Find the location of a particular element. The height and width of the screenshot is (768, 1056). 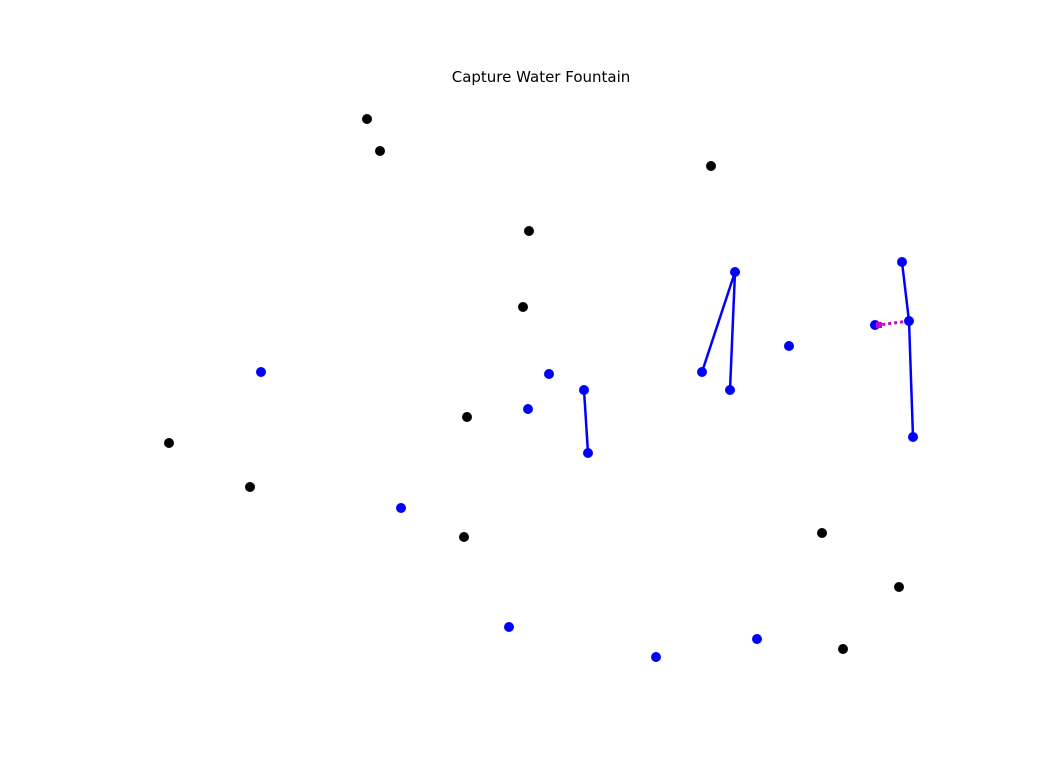

pending-move-line is located at coordinates (894, 323).